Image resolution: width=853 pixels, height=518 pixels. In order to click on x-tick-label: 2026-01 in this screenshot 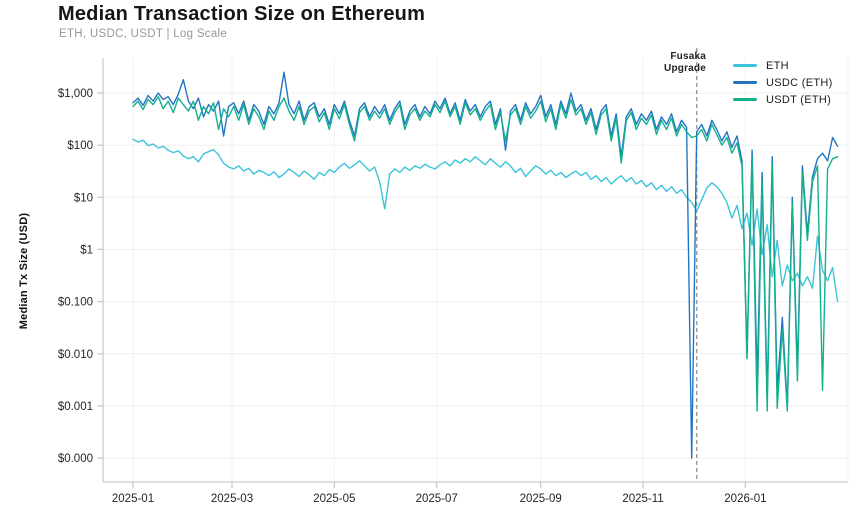, I will do `click(745, 499)`.